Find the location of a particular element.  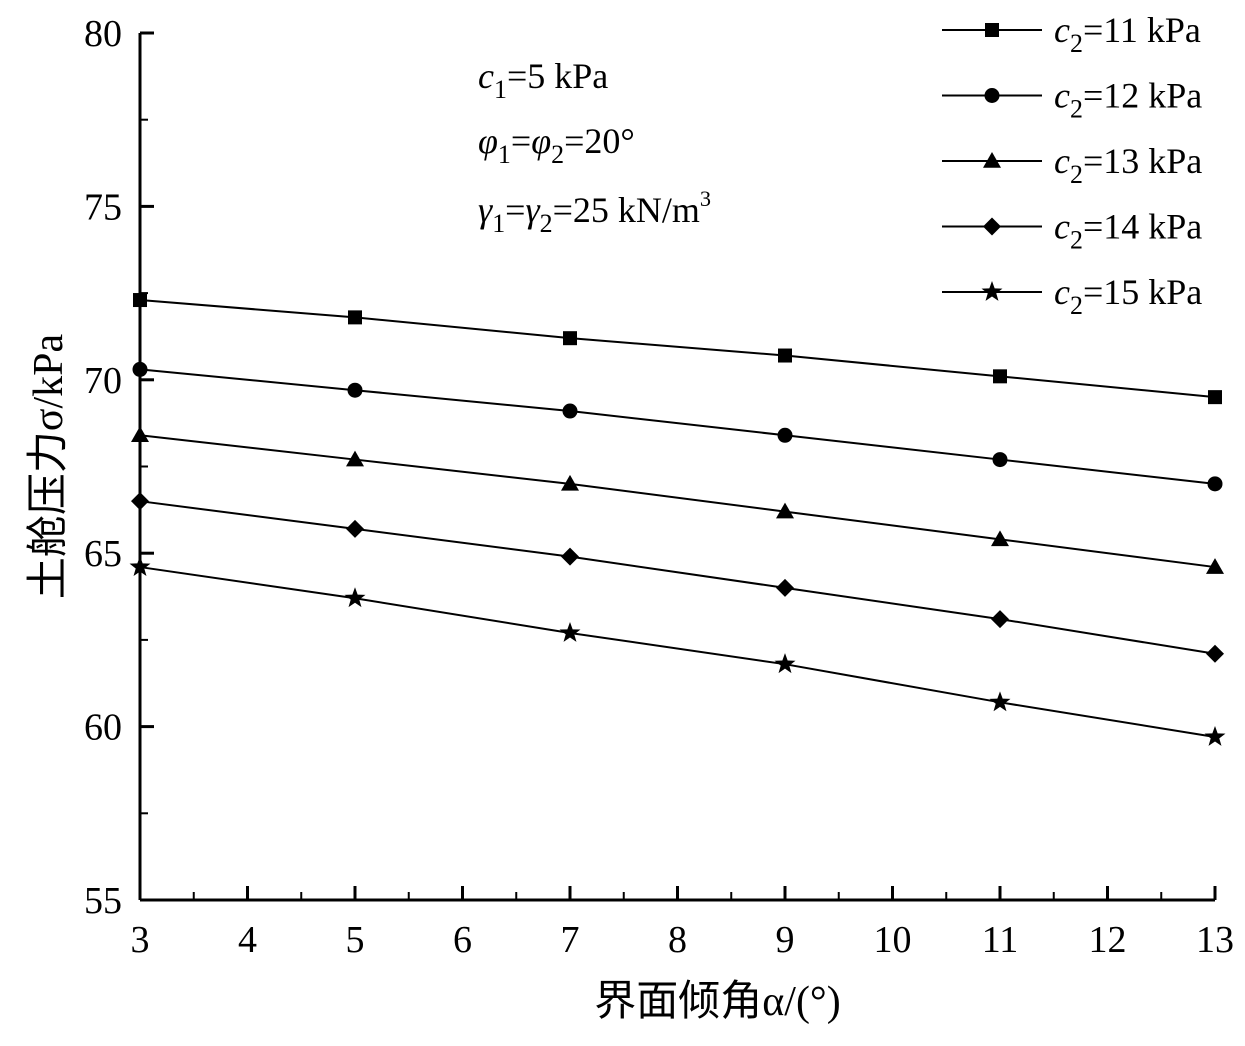

legend-label: c2=14 kPa is located at coordinates (1128, 231).